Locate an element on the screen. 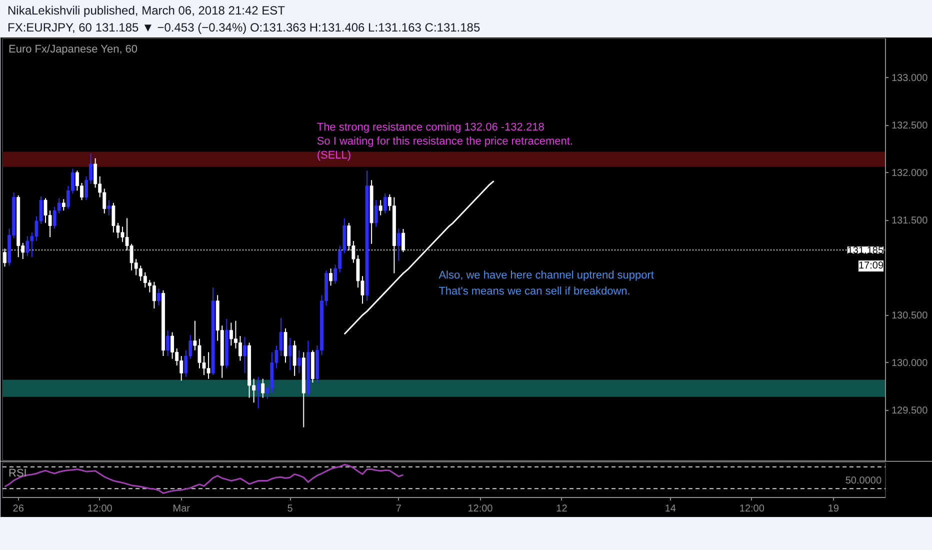  text: NikaLekishvili published, March 06, 2018 21:42 EST is located at coordinates (147, 11).